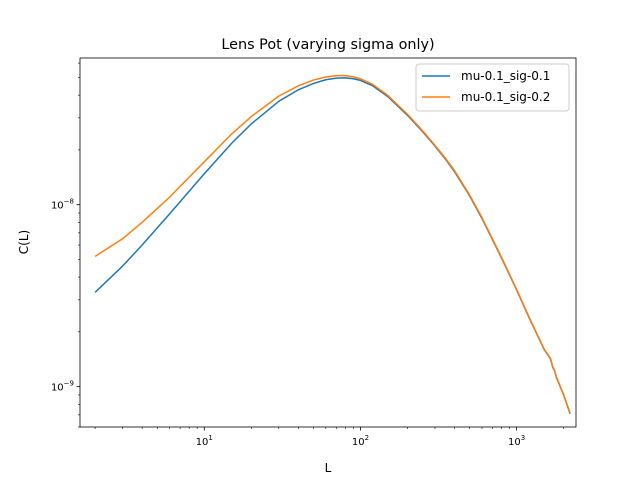 The height and width of the screenshot is (480, 640). Describe the element at coordinates (62, 205) in the screenshot. I see `y-tick-label: 10⁻⁸` at that location.